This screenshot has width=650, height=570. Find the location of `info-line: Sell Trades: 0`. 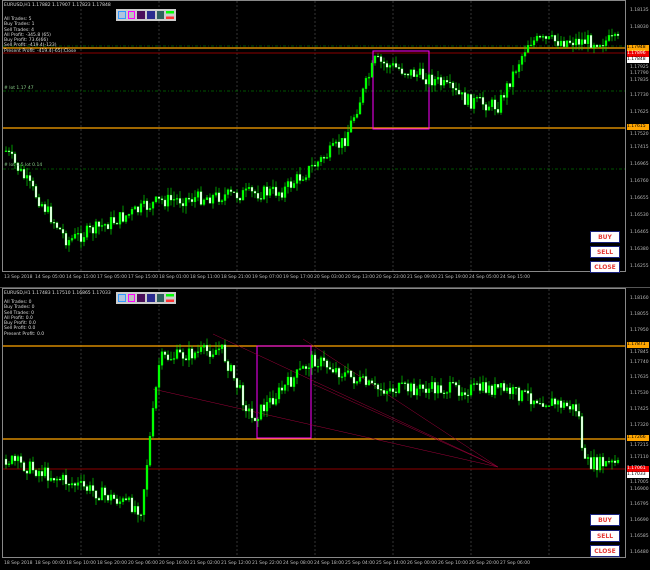

info-line: Sell Trades: 0 is located at coordinates (19, 313).